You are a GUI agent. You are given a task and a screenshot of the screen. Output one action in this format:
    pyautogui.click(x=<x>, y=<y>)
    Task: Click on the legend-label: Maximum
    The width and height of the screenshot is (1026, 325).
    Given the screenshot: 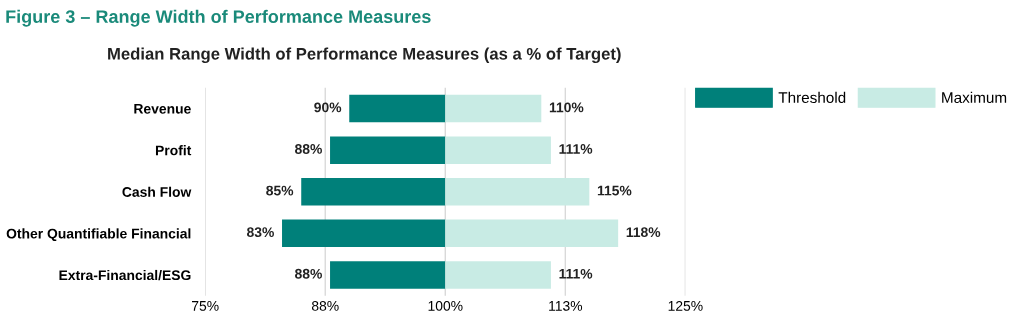 What is the action you would take?
    pyautogui.click(x=974, y=97)
    